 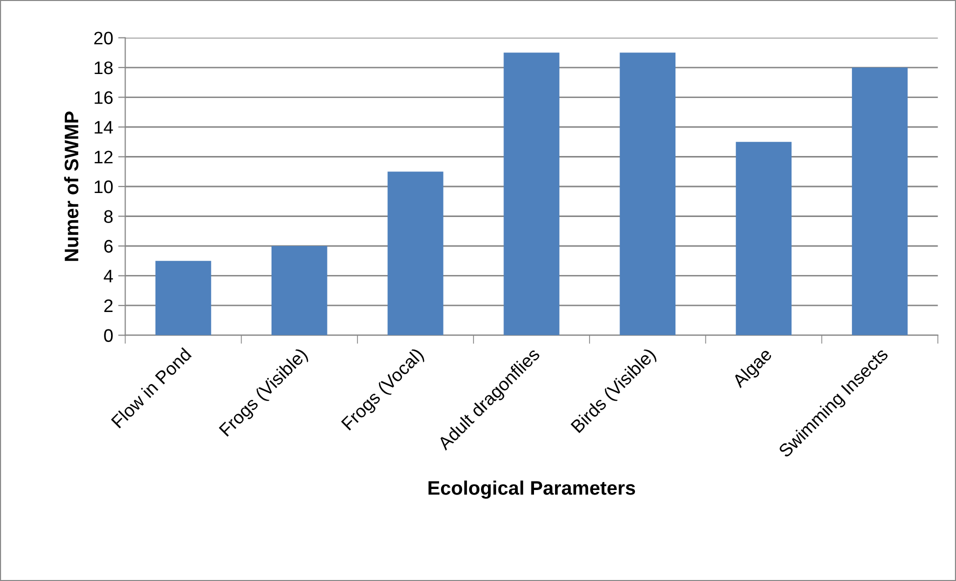 What do you see at coordinates (71, 186) in the screenshot?
I see `y-axis-title: Numer of SWMP` at bounding box center [71, 186].